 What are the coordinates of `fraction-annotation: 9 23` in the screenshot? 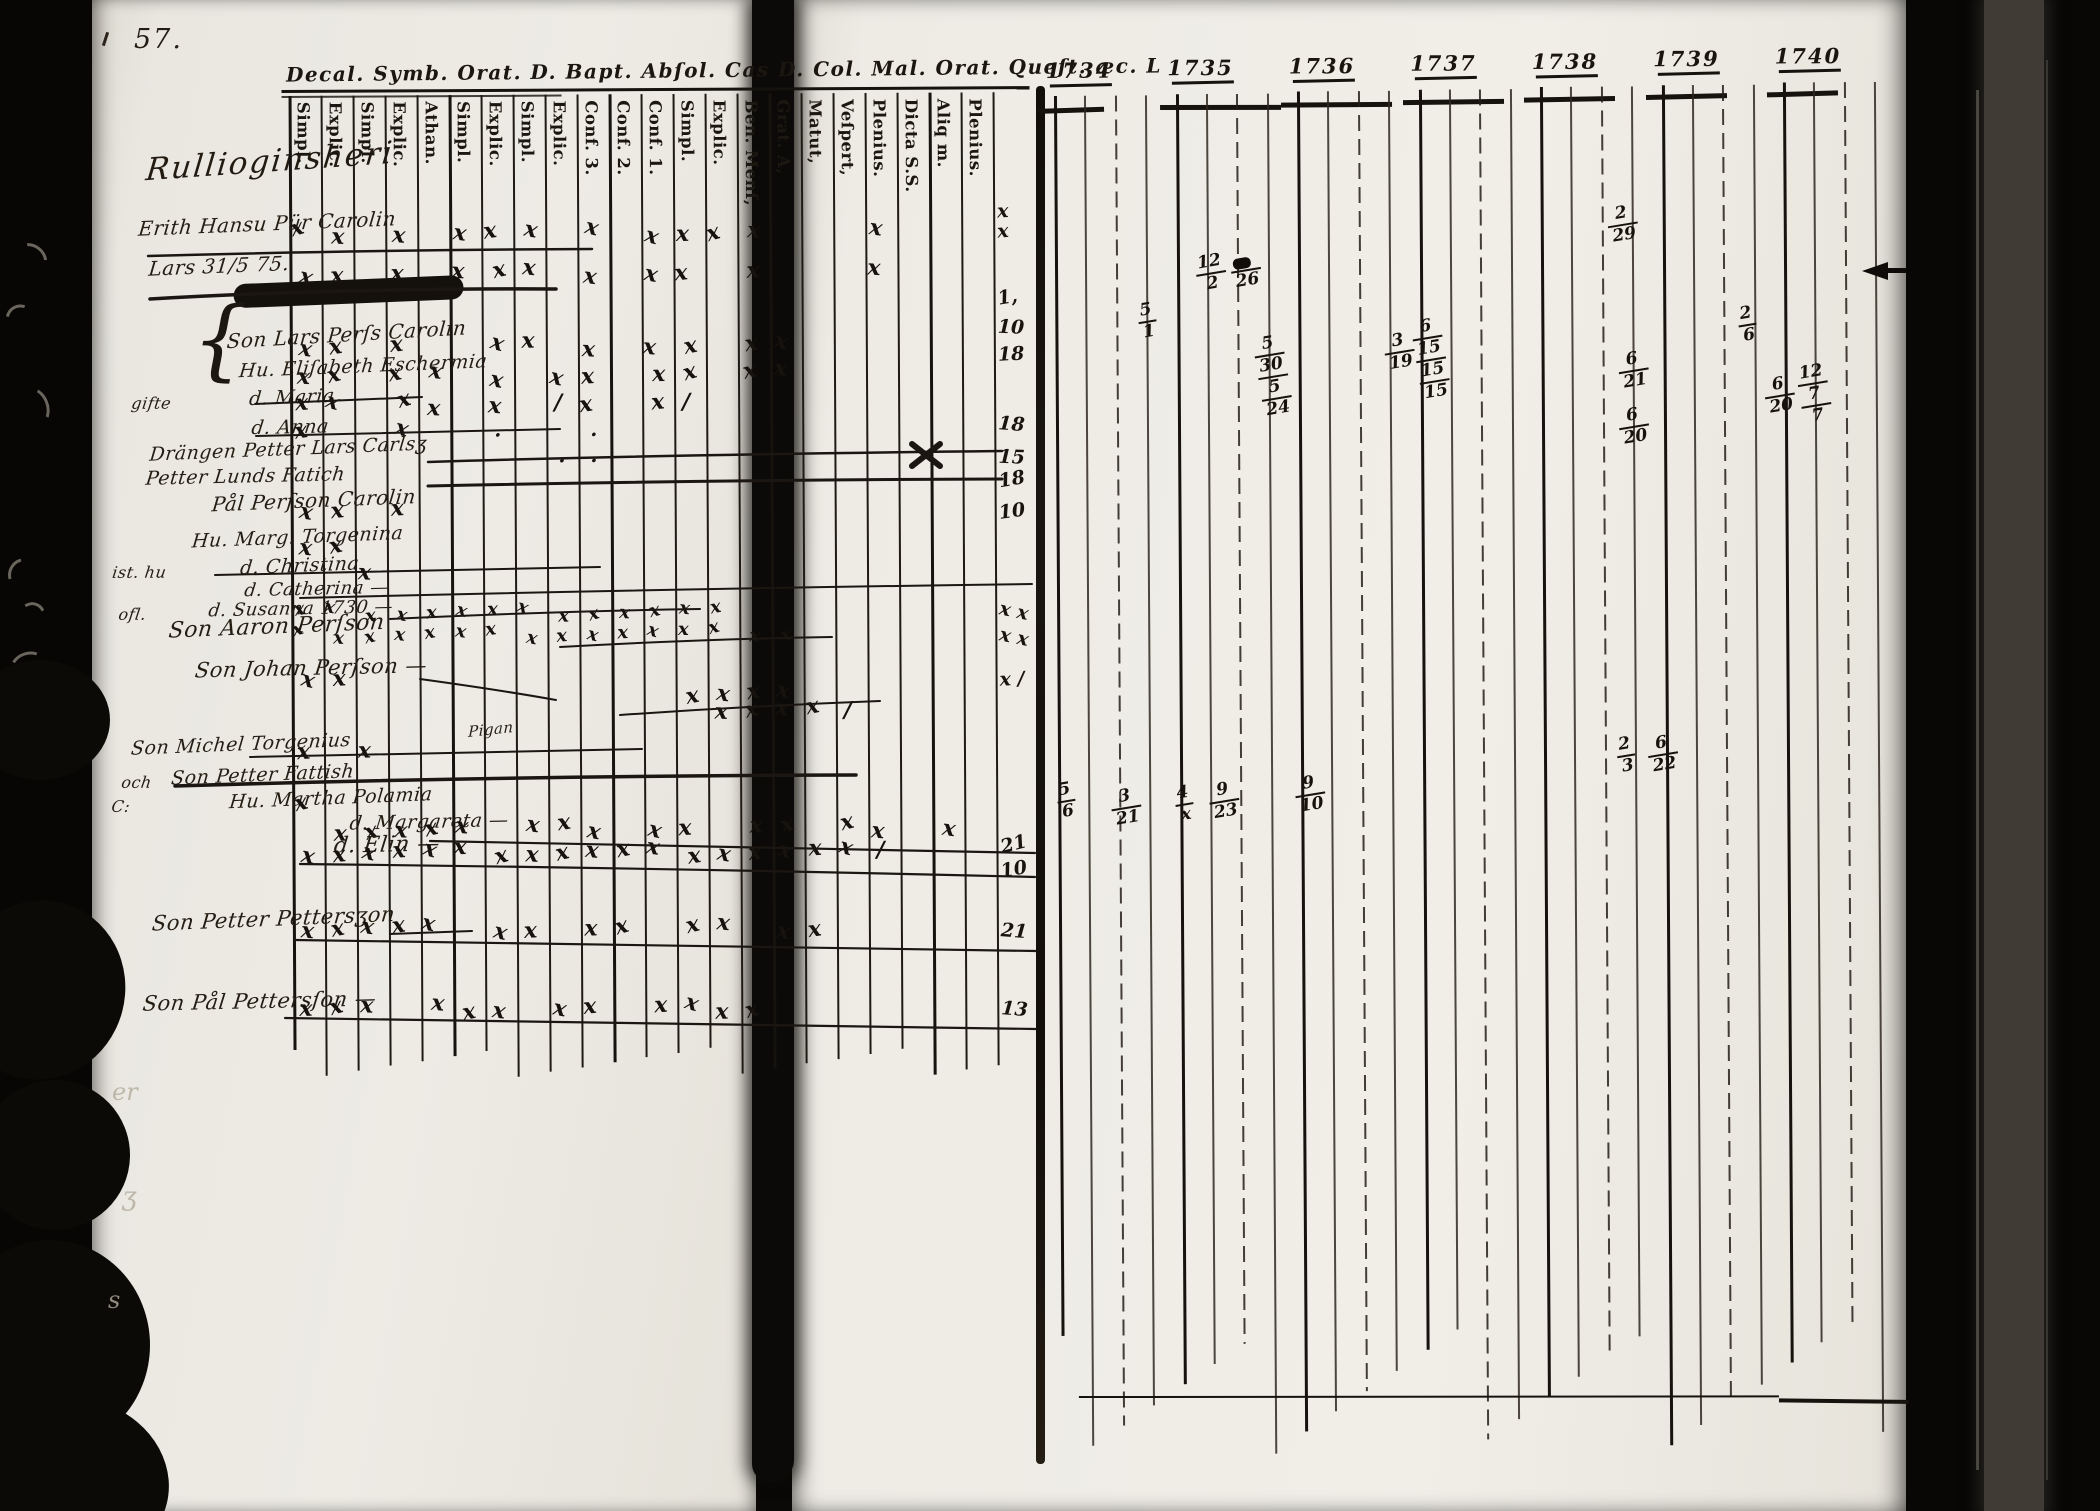 It's located at (1224, 801).